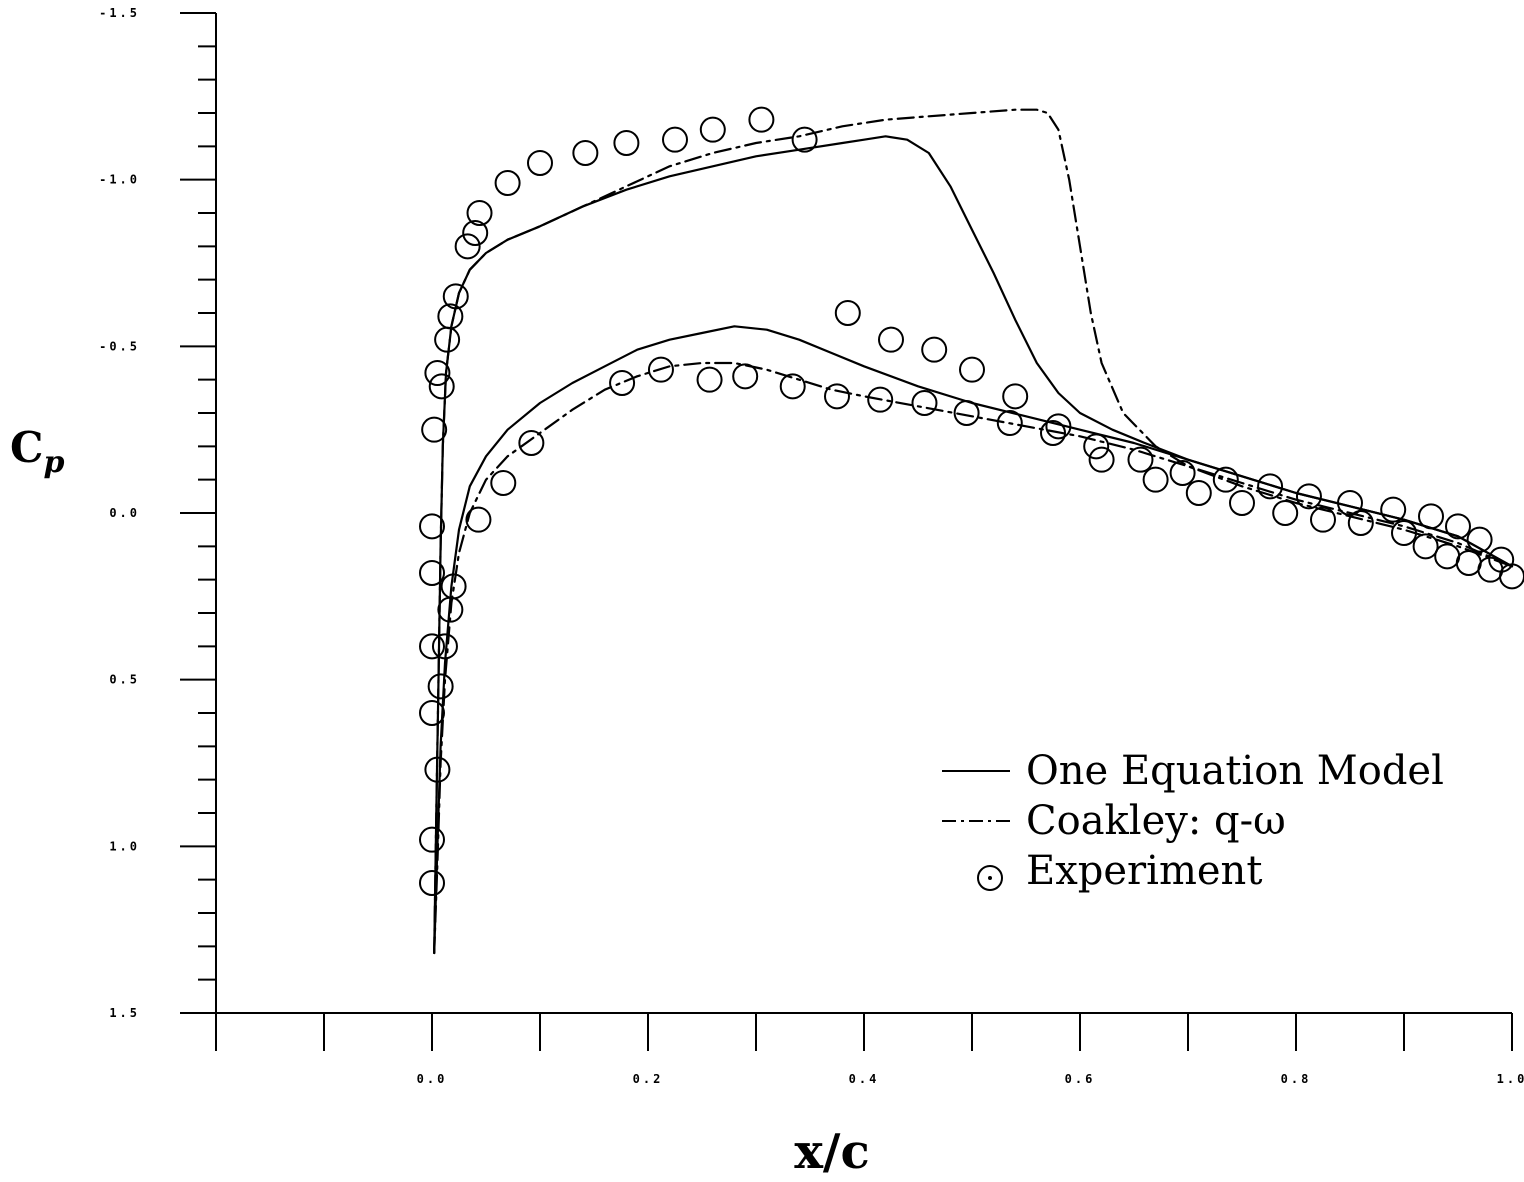  I want to click on x-tick-label: 0.2, so click(648, 1079).